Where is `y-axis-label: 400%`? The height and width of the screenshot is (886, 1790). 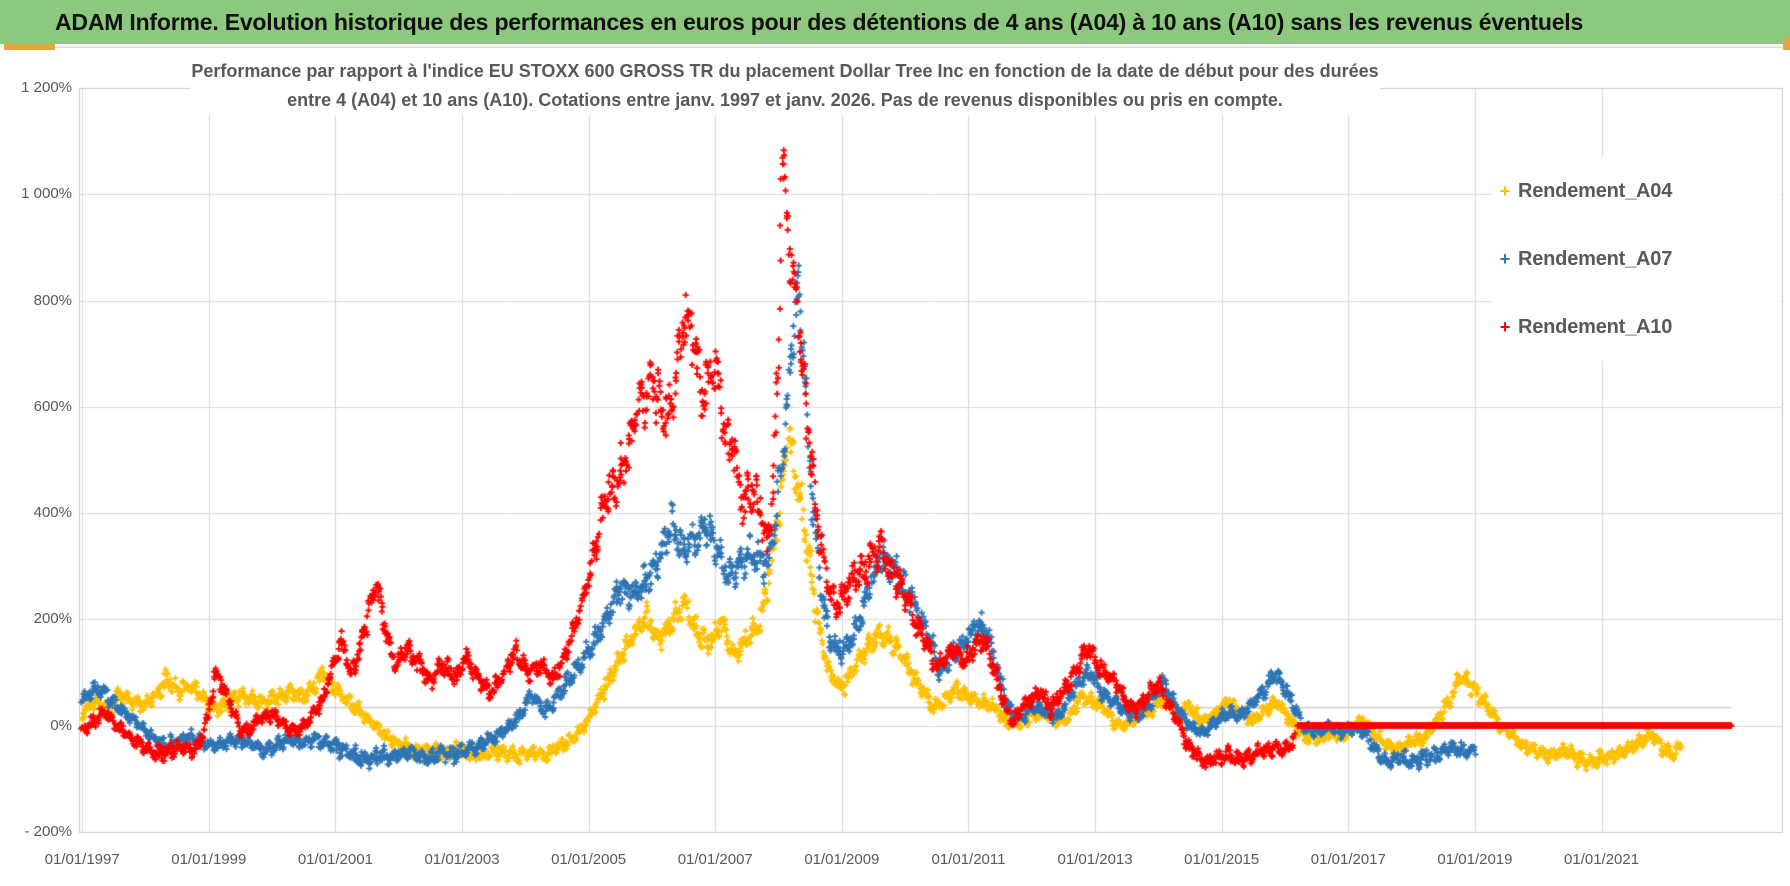 y-axis-label: 400% is located at coordinates (52, 513).